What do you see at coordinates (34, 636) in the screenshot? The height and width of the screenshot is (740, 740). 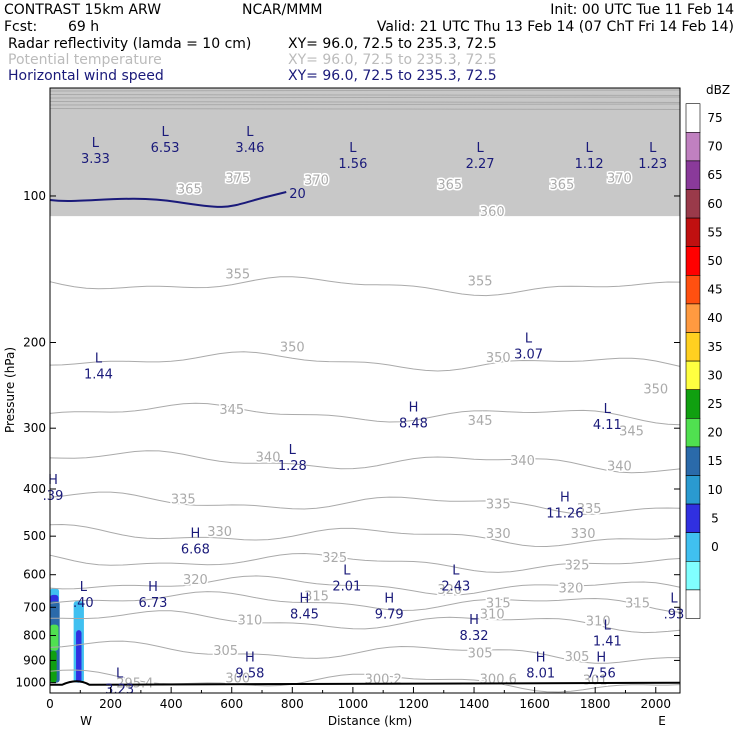 I see `y-tick-label: 800` at bounding box center [34, 636].